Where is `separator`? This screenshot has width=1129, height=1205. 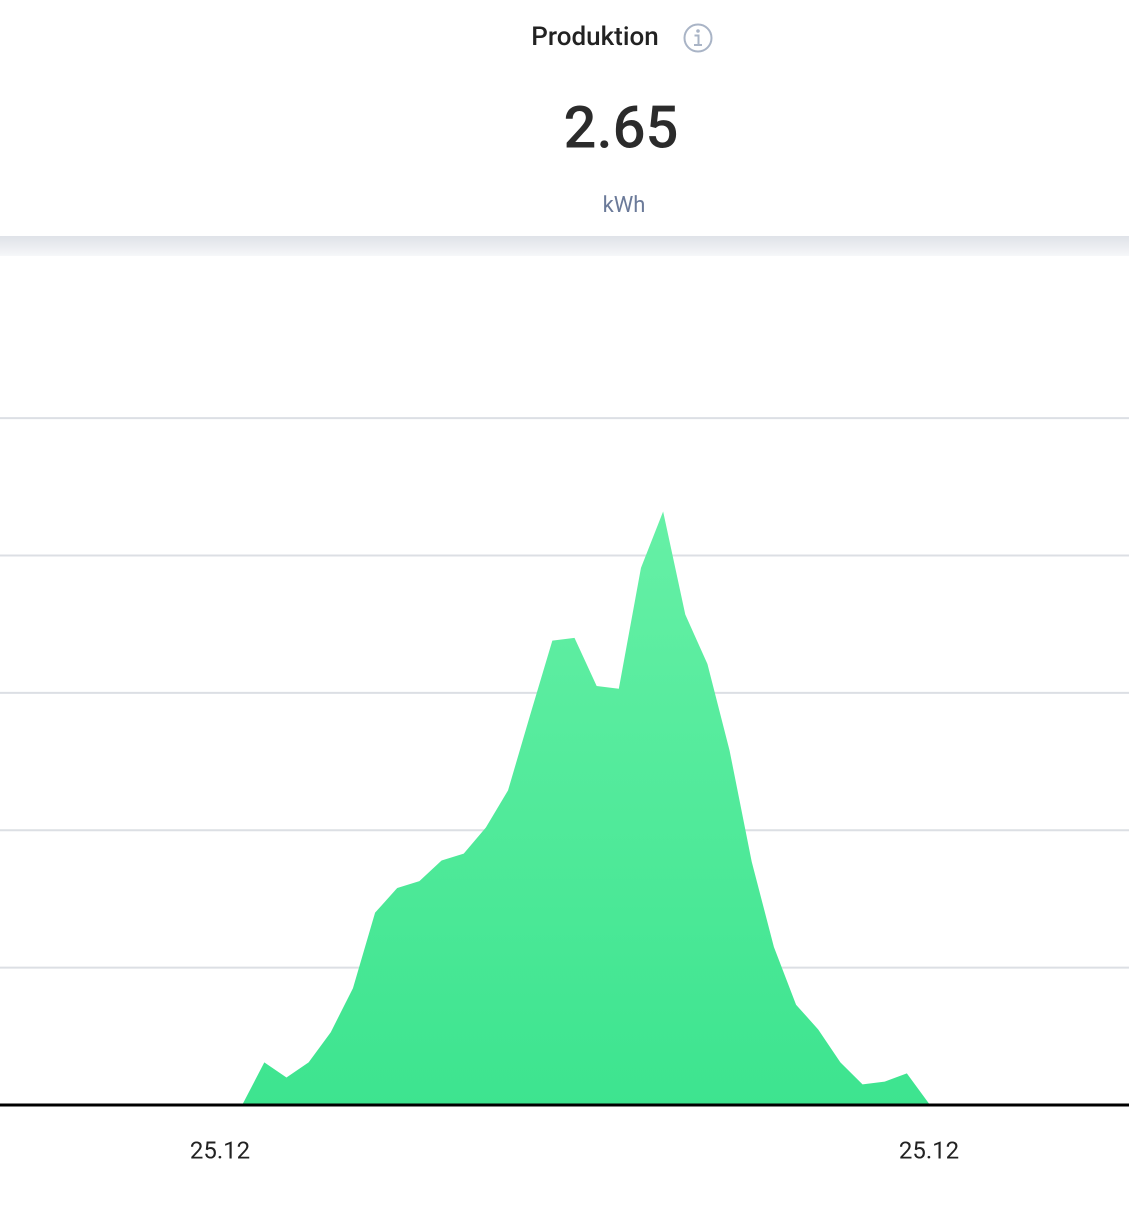 separator is located at coordinates (564, 246).